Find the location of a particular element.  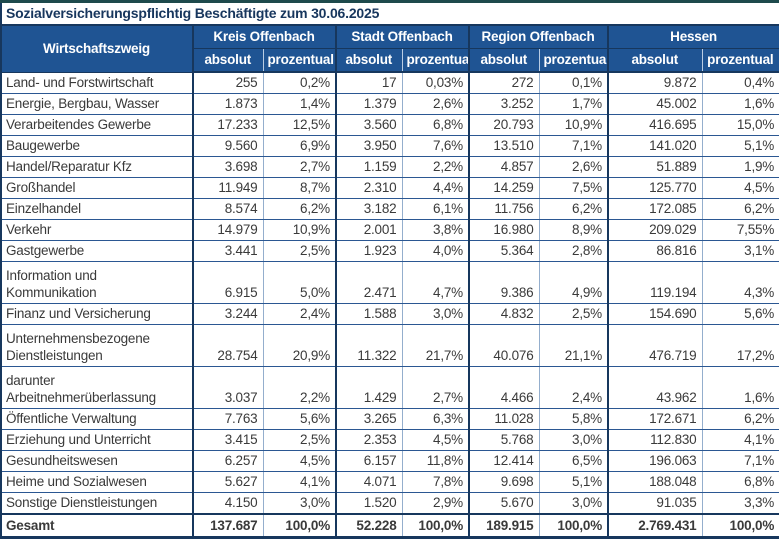

cell-prozentual: 5,8% is located at coordinates (573, 419).